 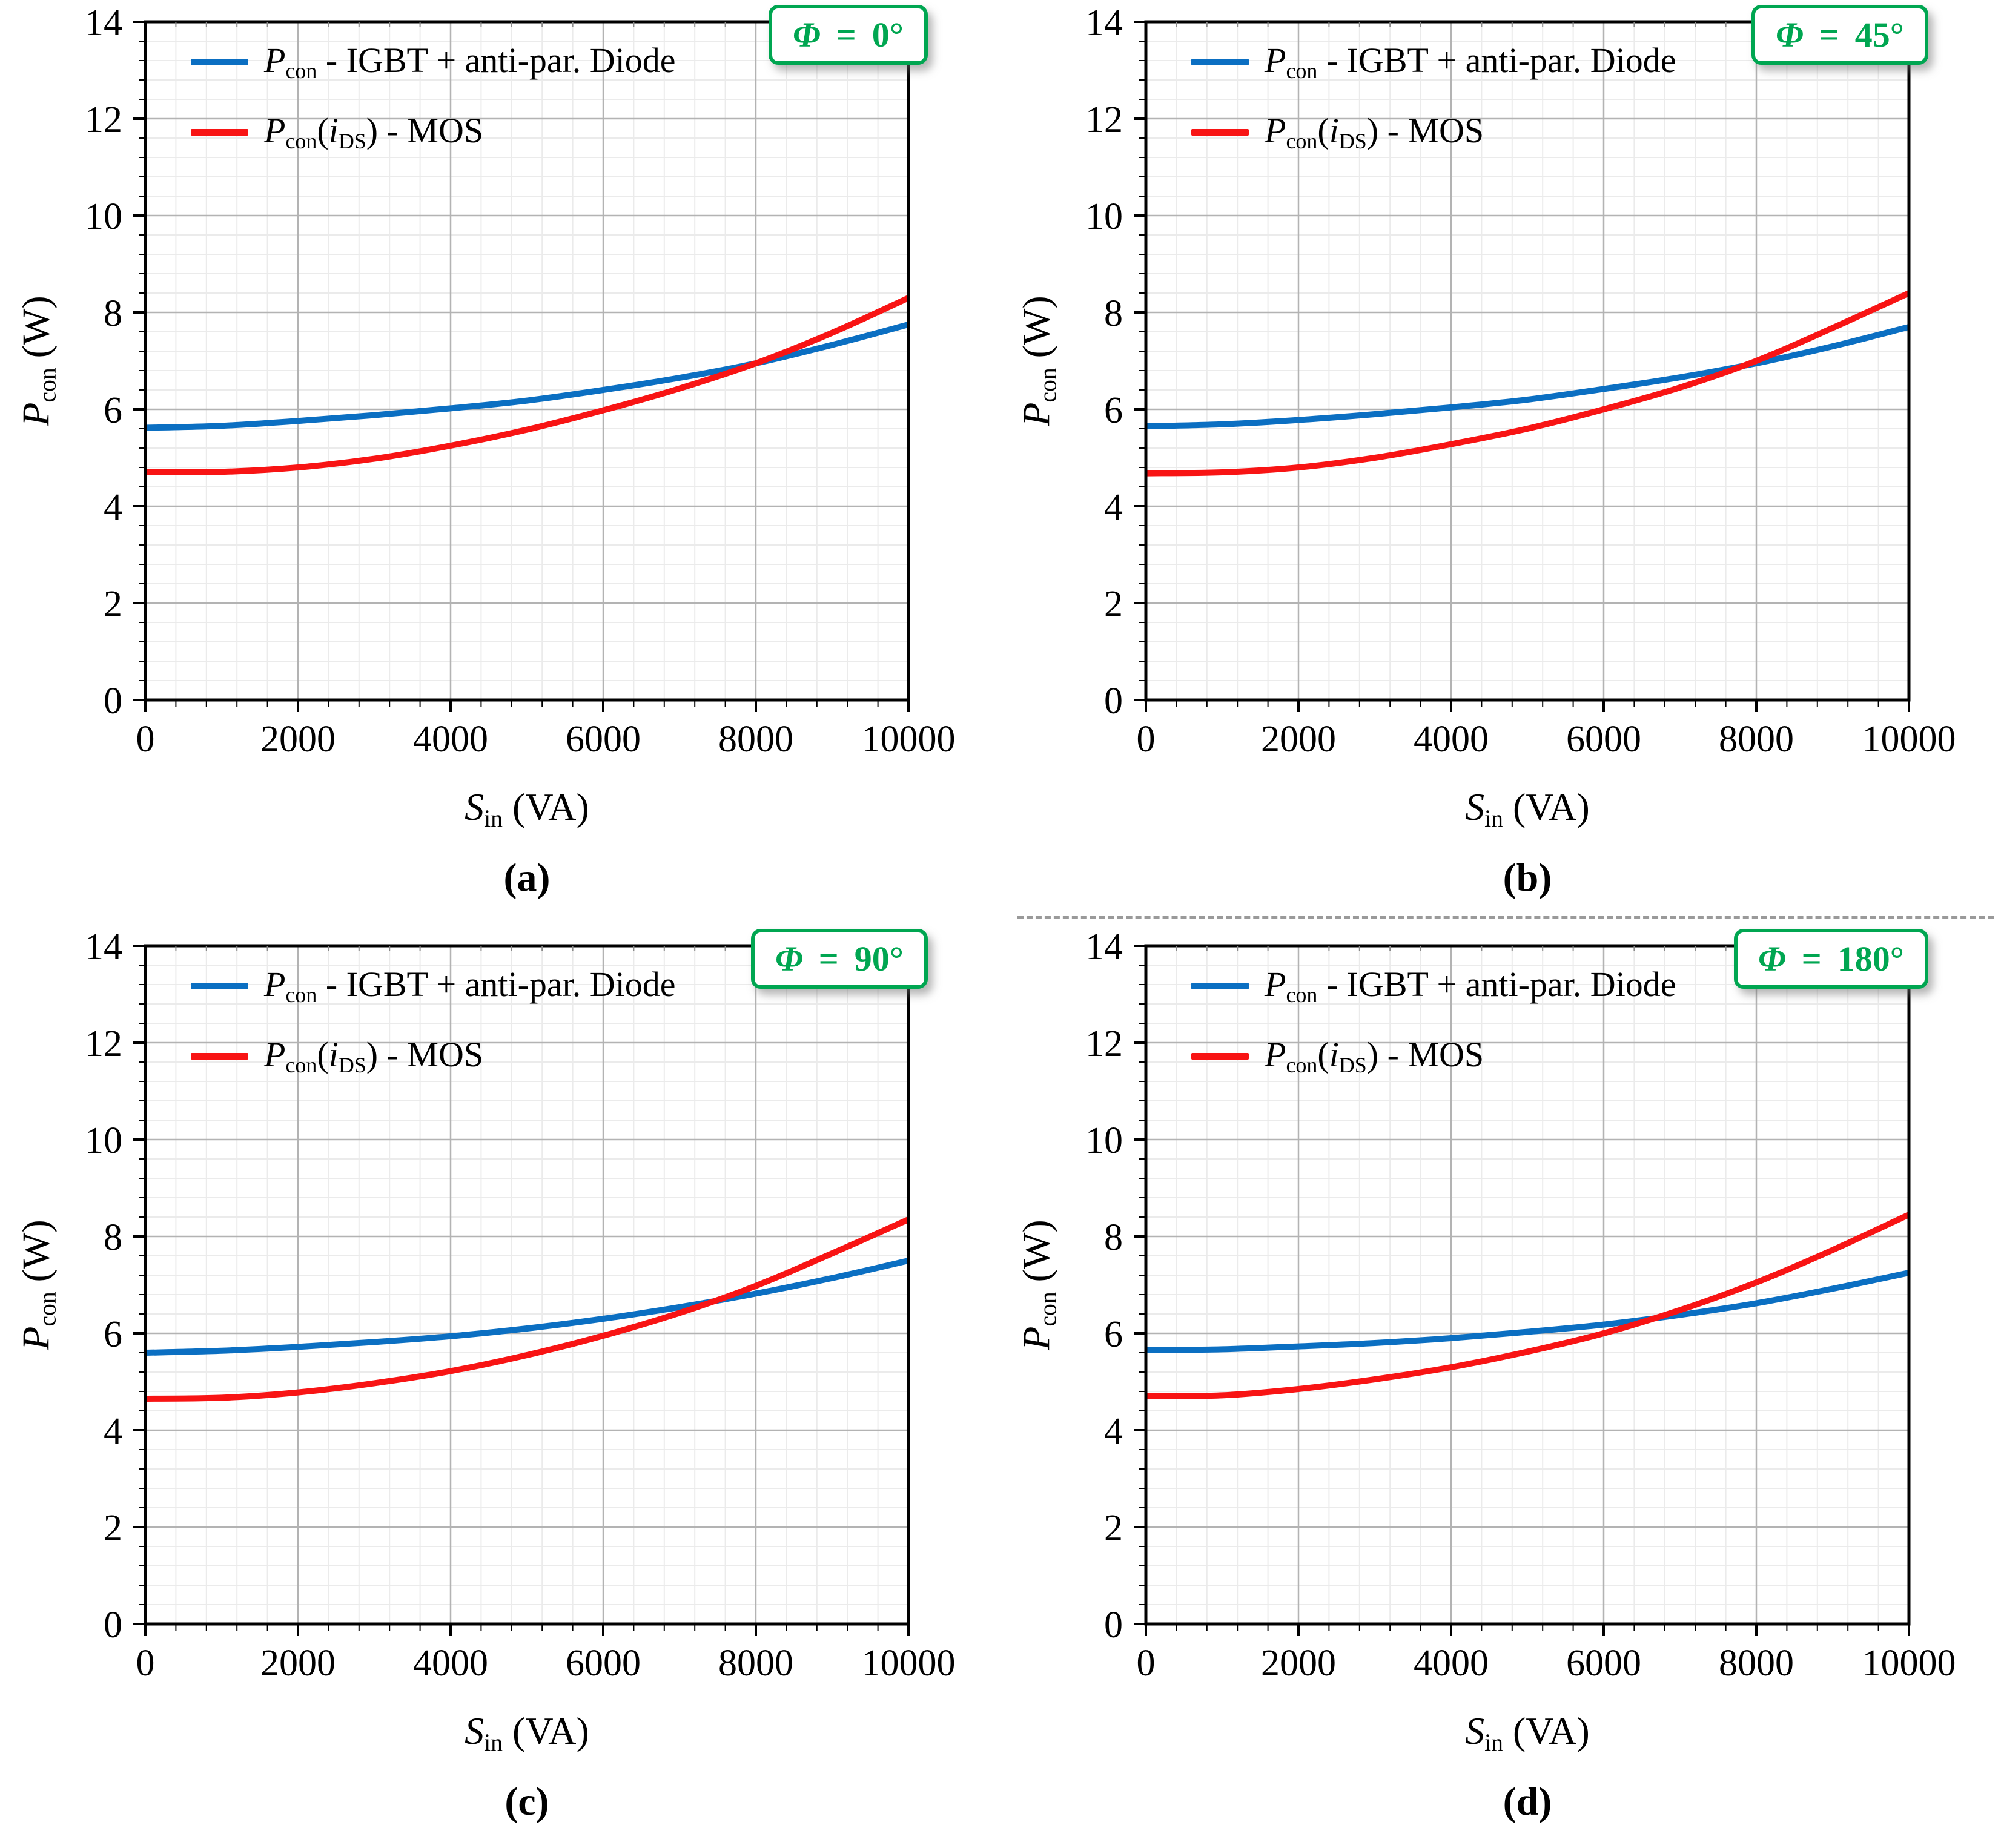 I want to click on phi-value: 180°, so click(x=1871, y=959).